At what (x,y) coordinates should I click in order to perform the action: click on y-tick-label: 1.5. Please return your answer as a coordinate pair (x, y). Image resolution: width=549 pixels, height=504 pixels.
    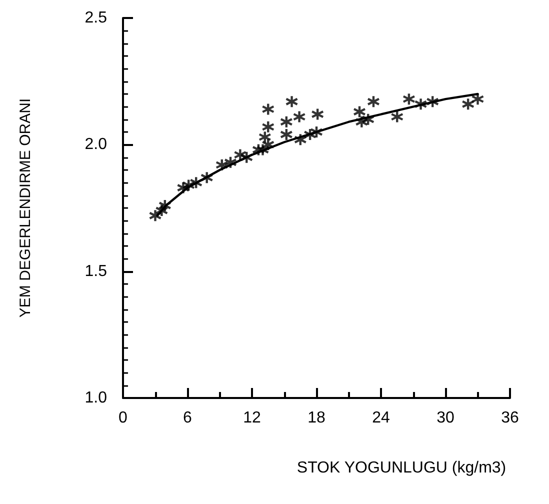
    Looking at the image, I should click on (96, 271).